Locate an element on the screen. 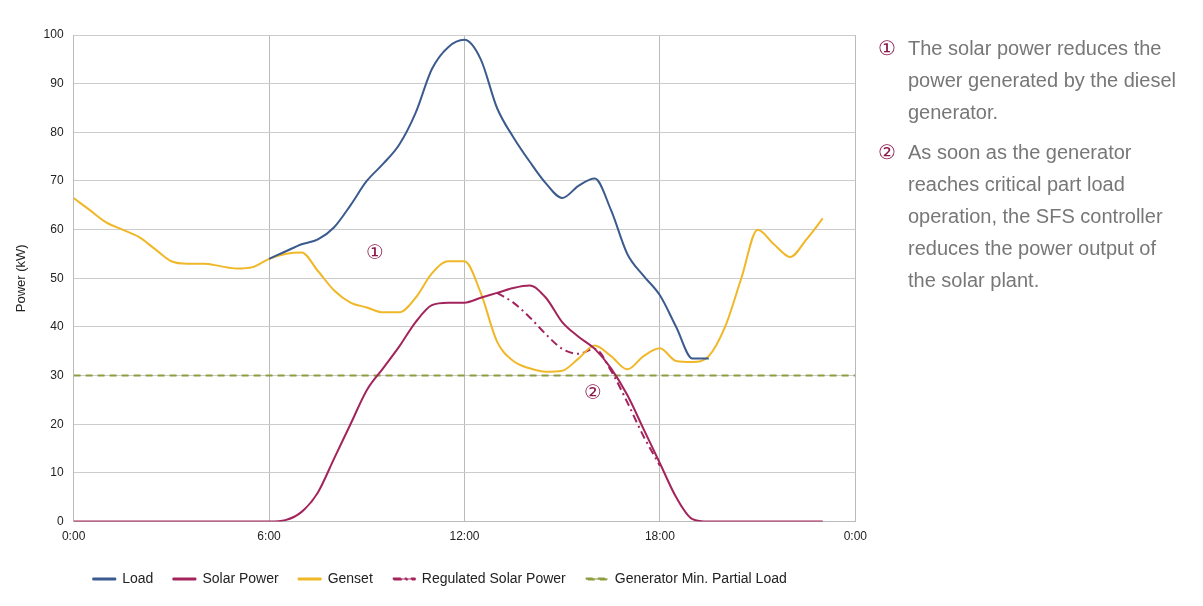 The width and height of the screenshot is (1203, 606). x-tick-label: 18:00 is located at coordinates (660, 536).